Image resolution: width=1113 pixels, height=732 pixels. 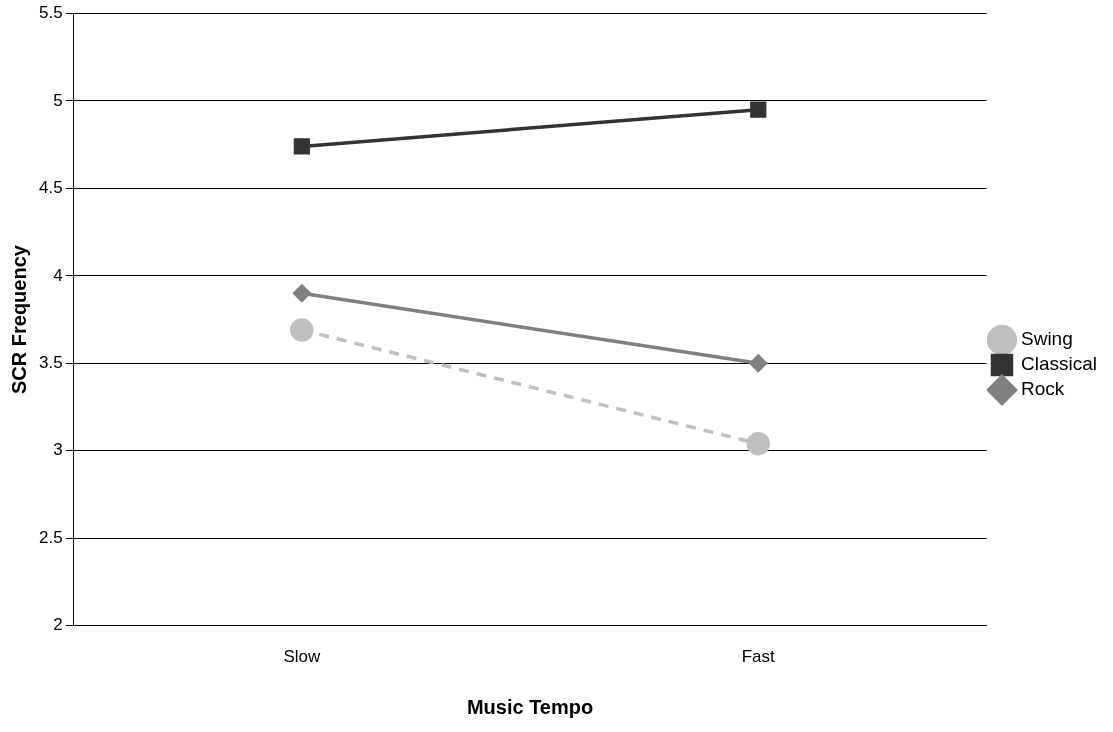 What do you see at coordinates (50, 362) in the screenshot?
I see `y-tick-label: 3.5` at bounding box center [50, 362].